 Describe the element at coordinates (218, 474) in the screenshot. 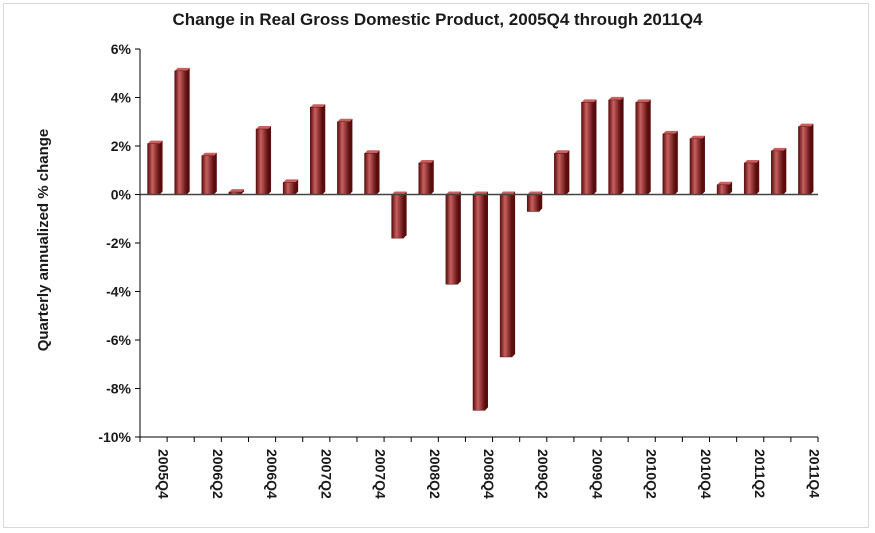

I see `x-tick-label: 2006Q2` at that location.